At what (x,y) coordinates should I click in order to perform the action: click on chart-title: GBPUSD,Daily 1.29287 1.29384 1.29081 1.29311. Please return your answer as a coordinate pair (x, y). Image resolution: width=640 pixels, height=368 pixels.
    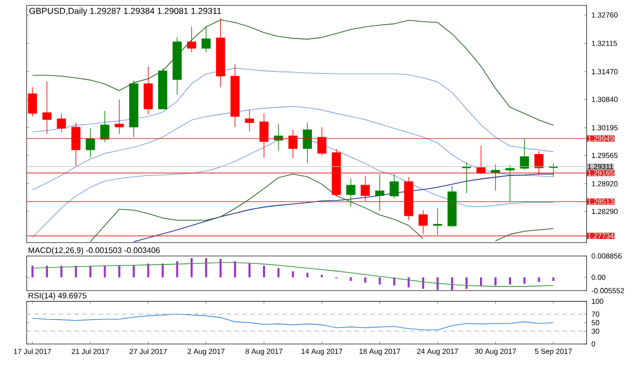
    Looking at the image, I should click on (125, 12).